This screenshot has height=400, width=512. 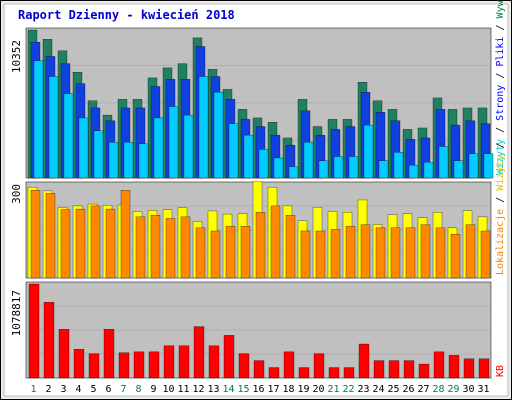 What do you see at coordinates (500, 173) in the screenshot?
I see `legend-wizyty-daily: Wizyty` at bounding box center [500, 173].